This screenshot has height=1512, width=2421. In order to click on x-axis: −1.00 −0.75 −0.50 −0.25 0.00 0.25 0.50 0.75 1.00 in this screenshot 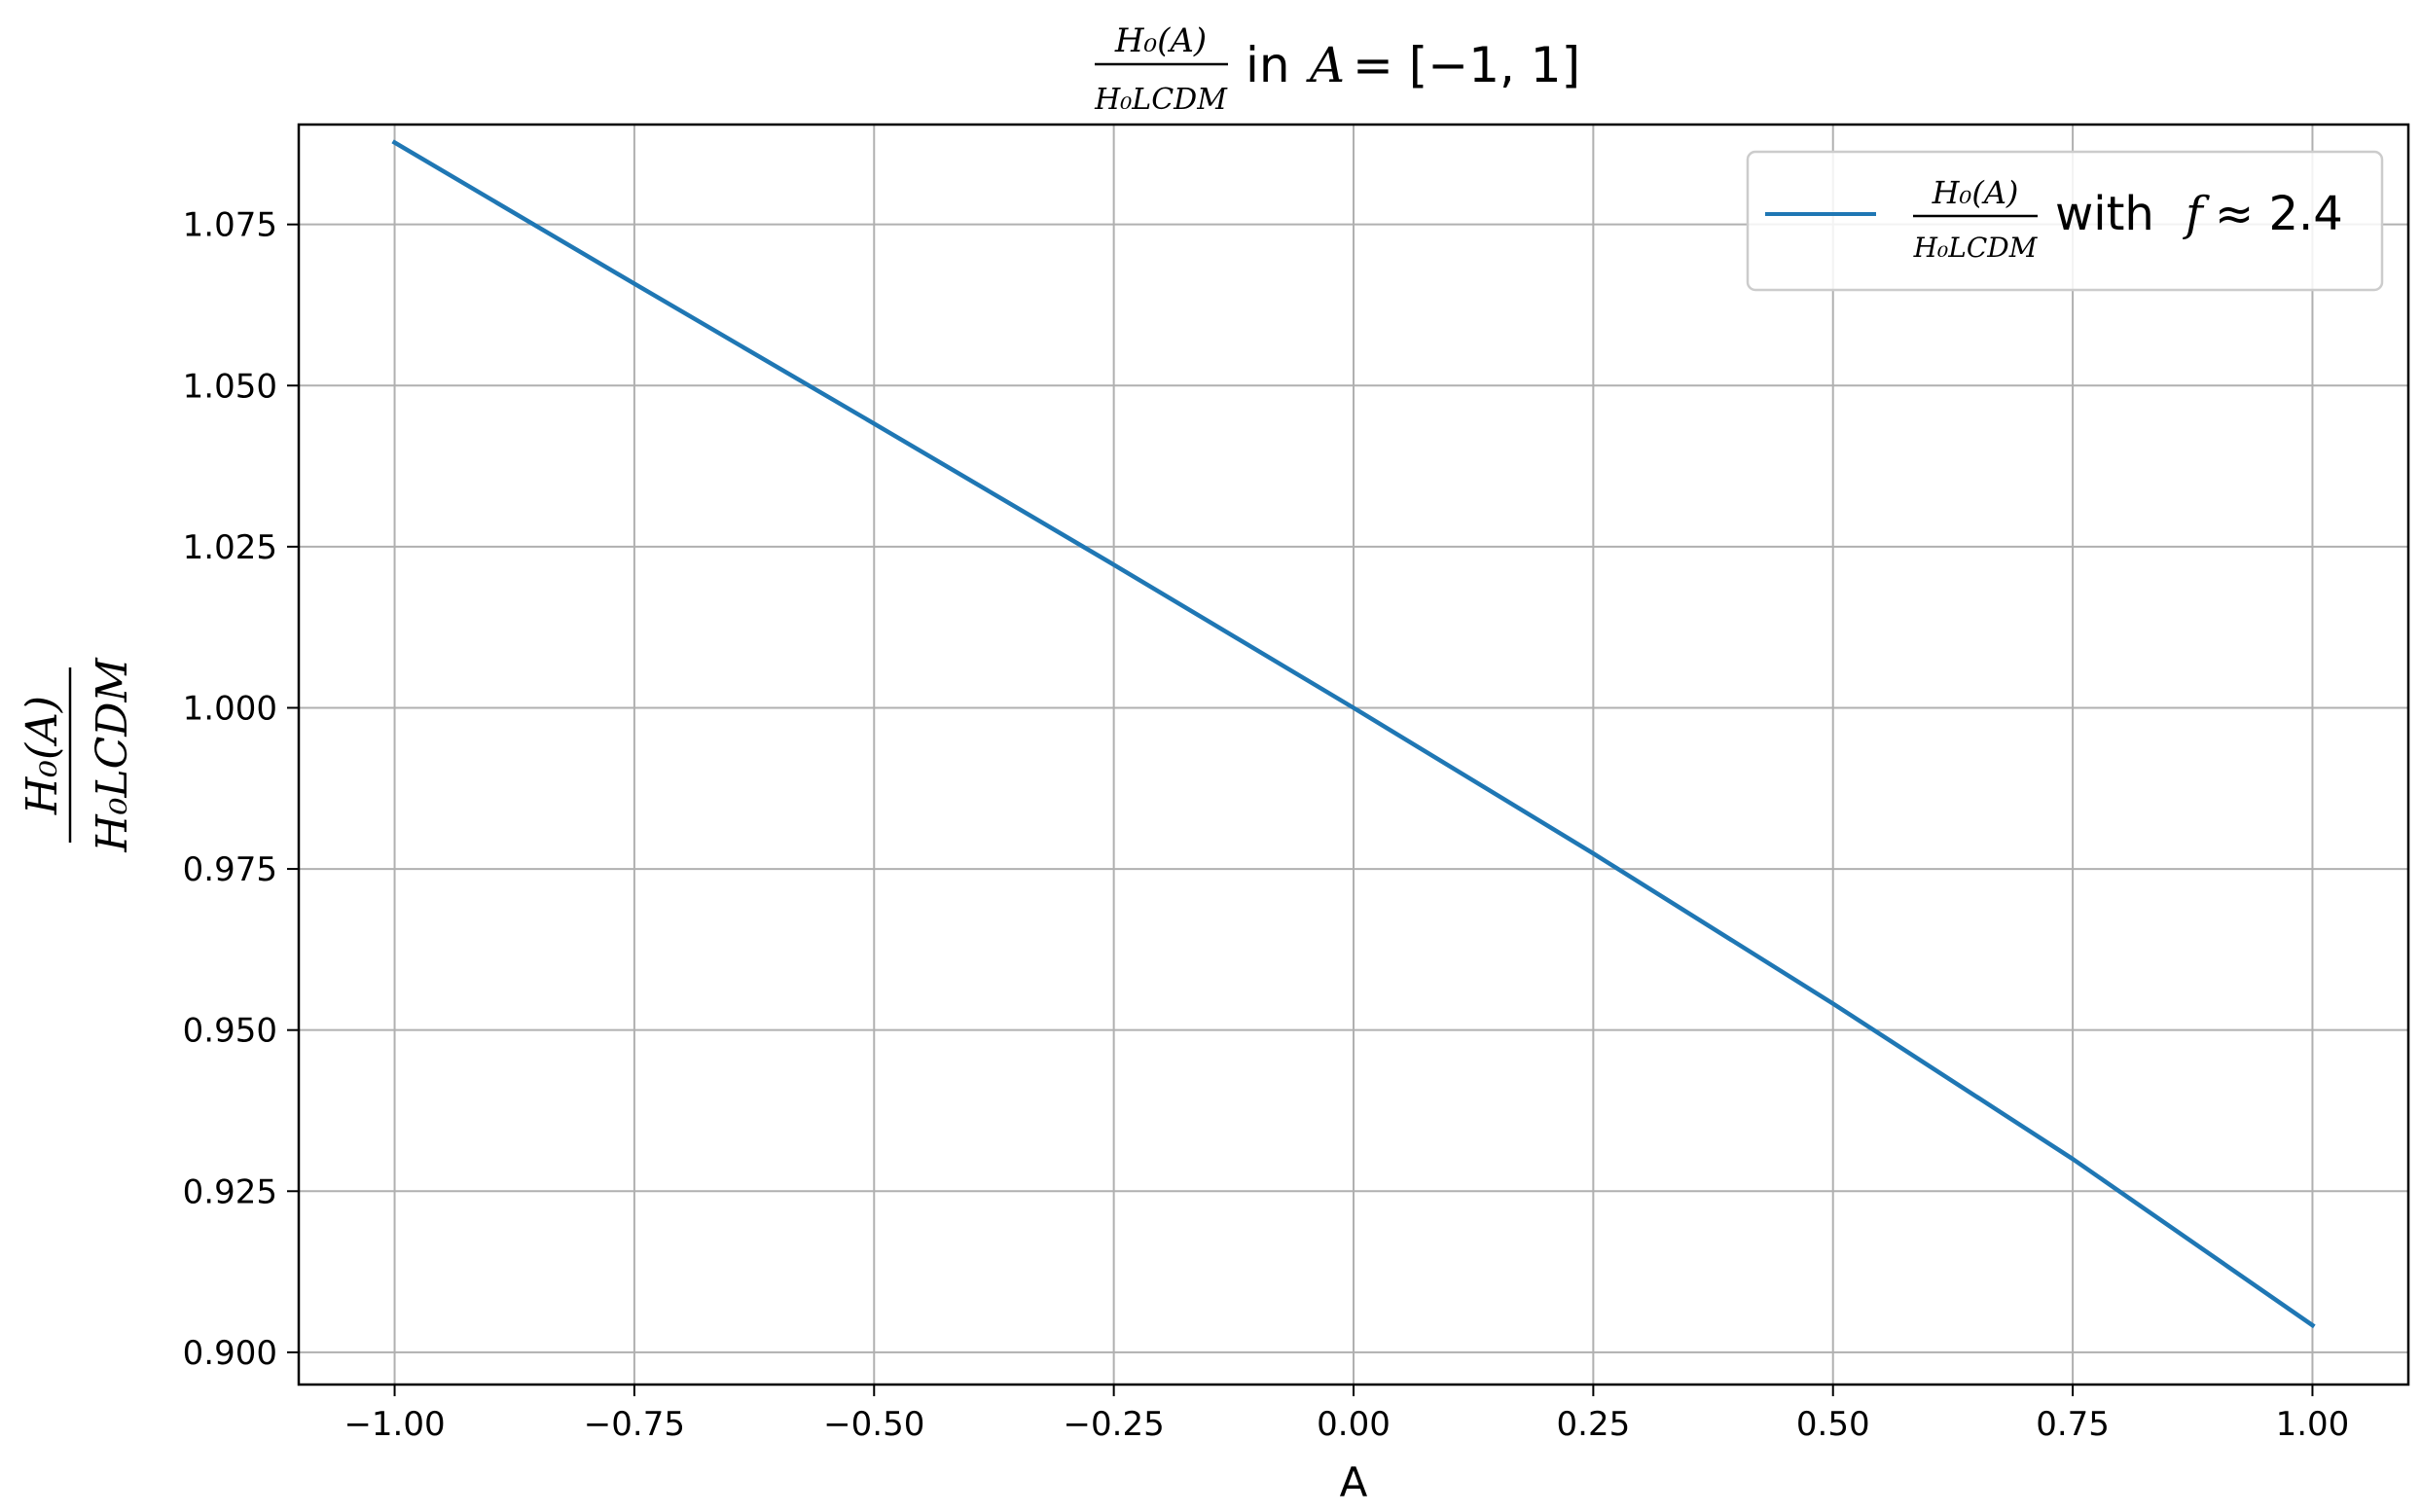, I will do `click(1346, 1414)`.